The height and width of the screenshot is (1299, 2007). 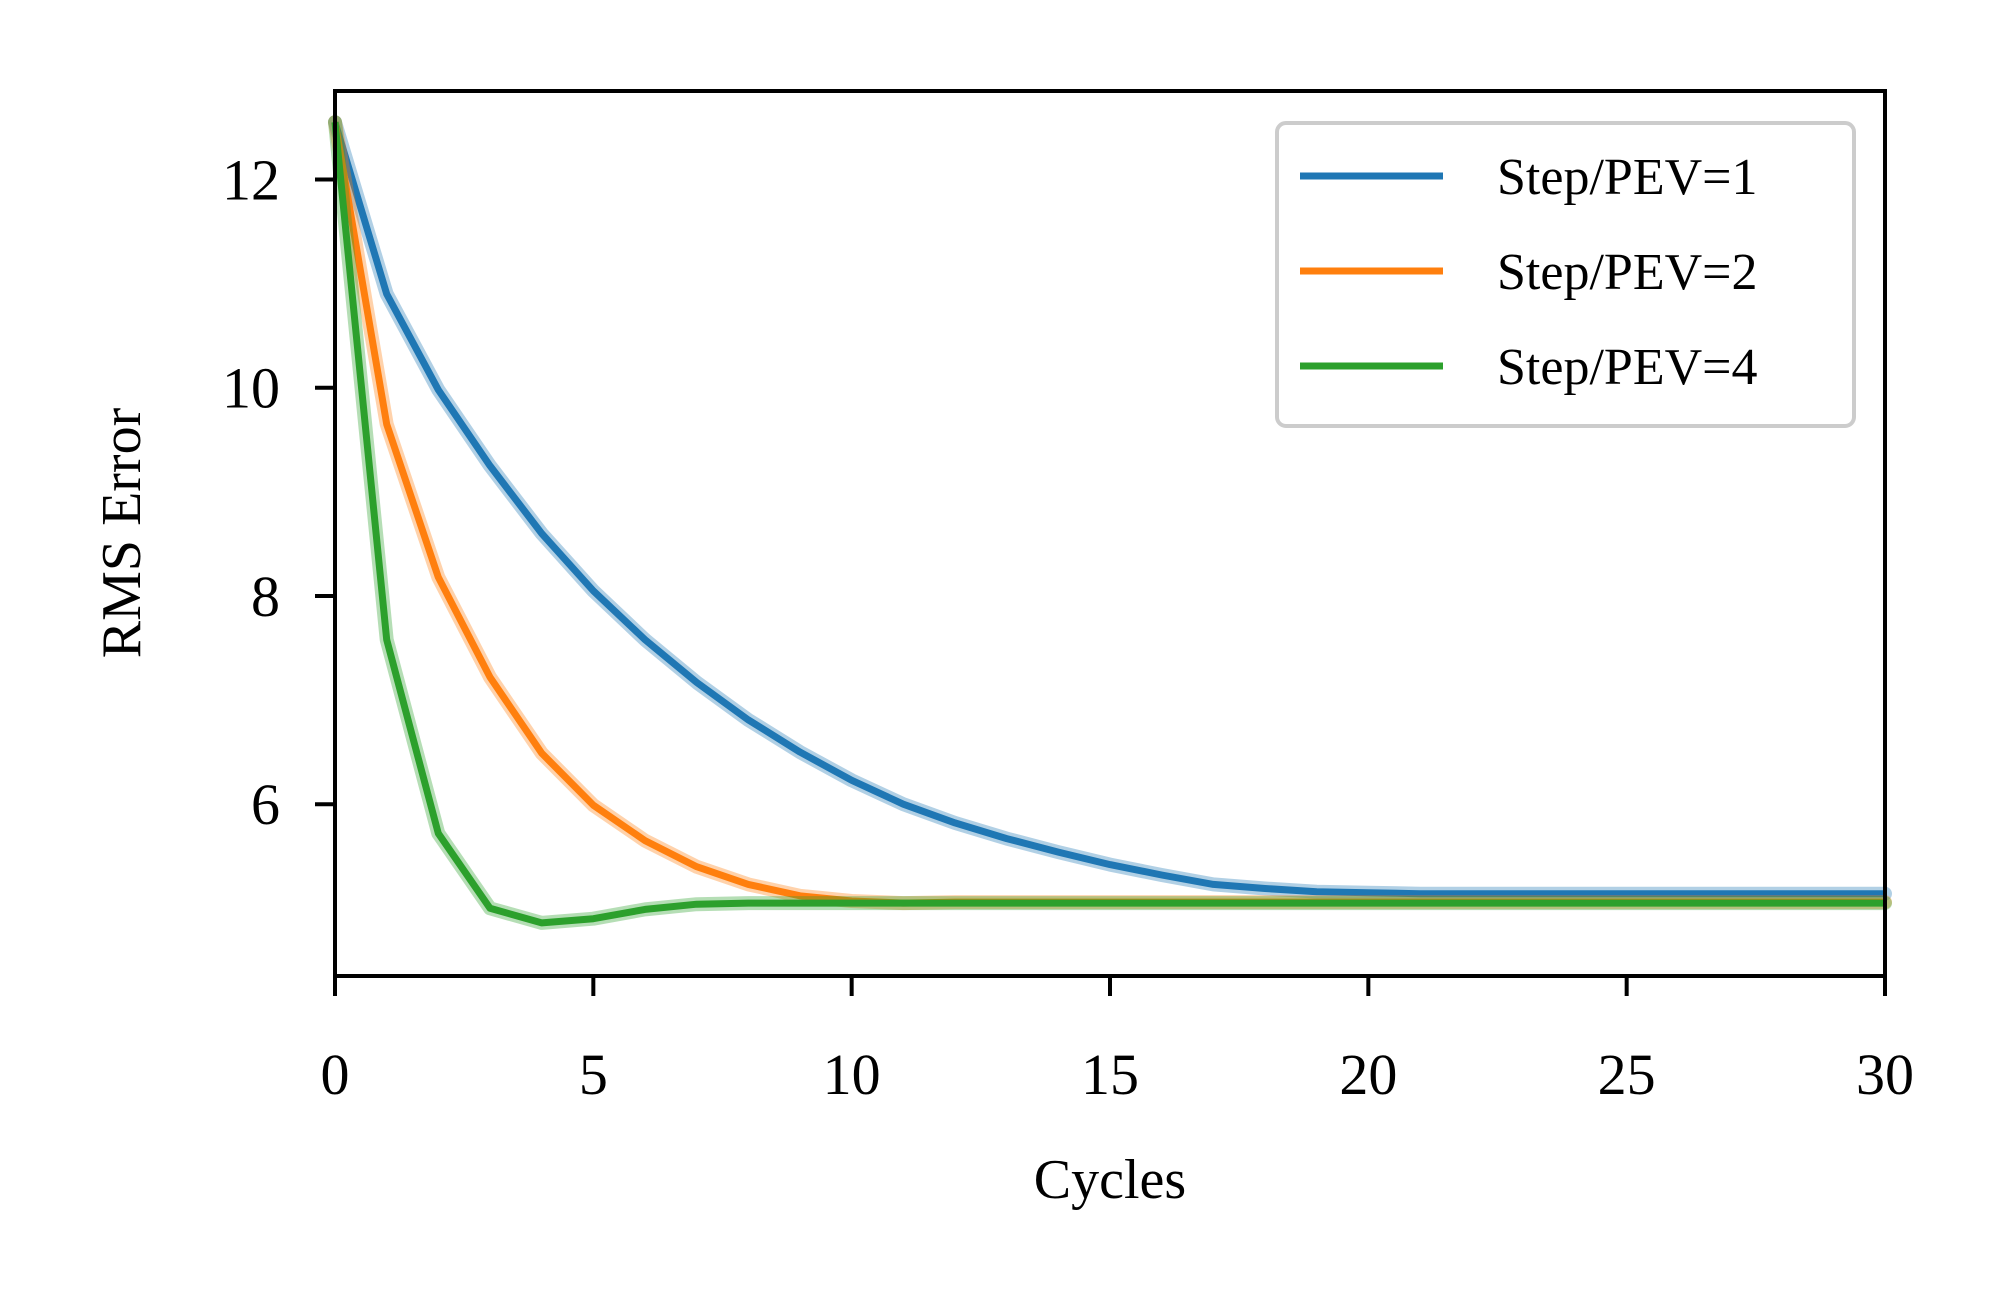 What do you see at coordinates (265, 596) in the screenshot?
I see `y-tick-label: 8` at bounding box center [265, 596].